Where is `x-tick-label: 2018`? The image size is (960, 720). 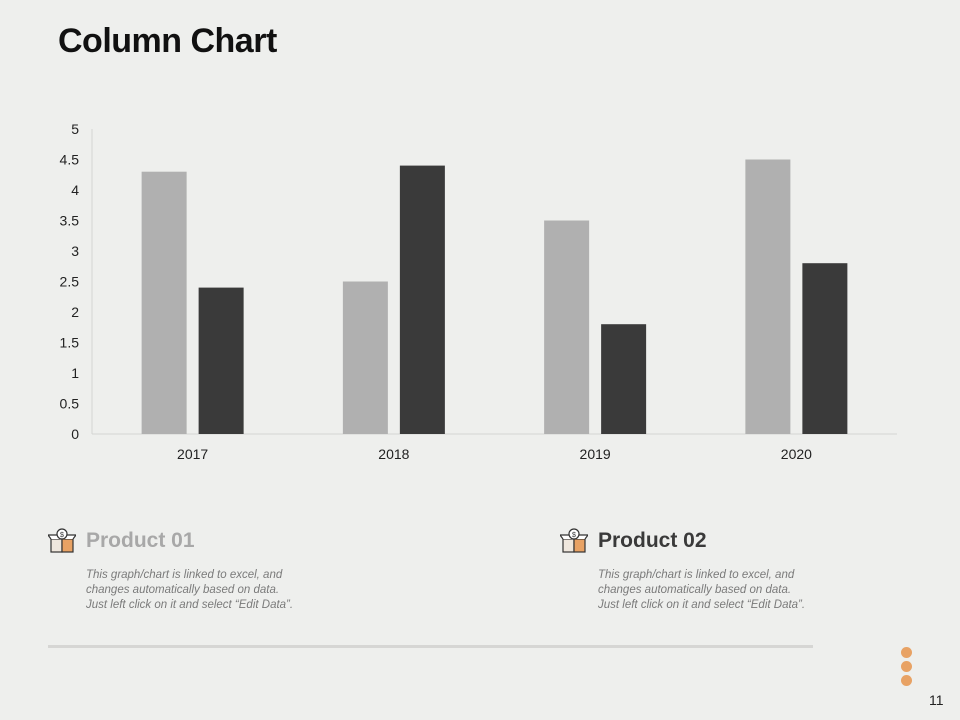
x-tick-label: 2018 is located at coordinates (393, 454).